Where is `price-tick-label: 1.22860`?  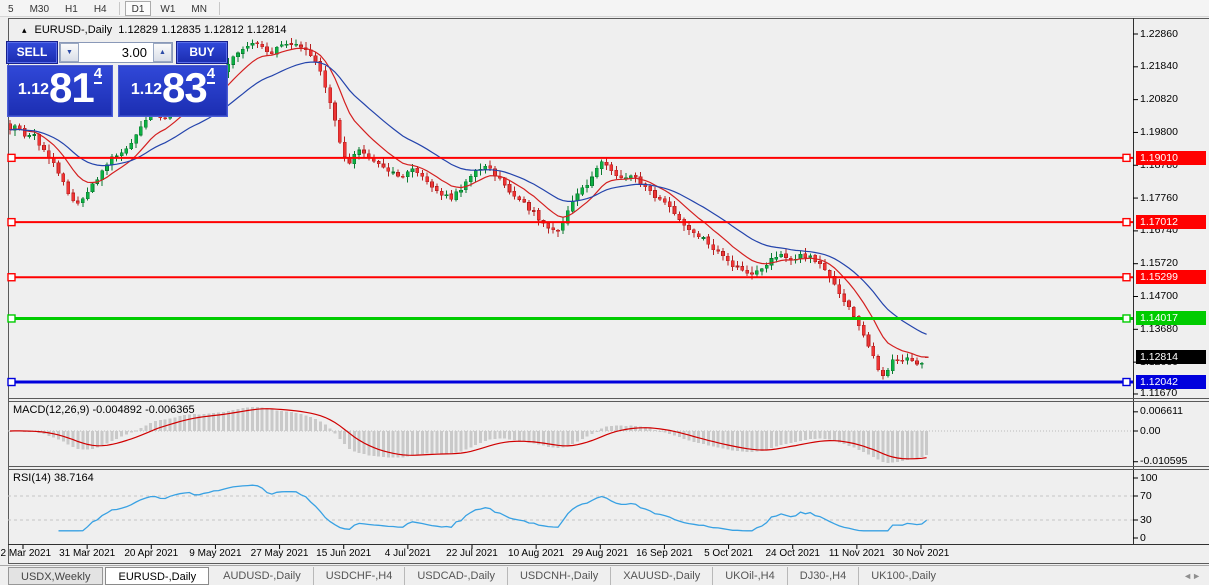
price-tick-label: 1.22860 is located at coordinates (1159, 33).